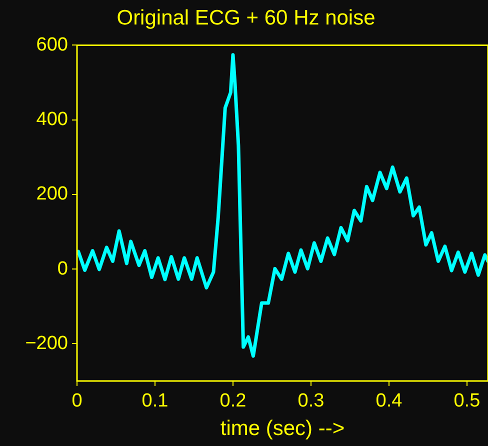  Describe the element at coordinates (77, 401) in the screenshot. I see `x-tick-label: 0` at that location.